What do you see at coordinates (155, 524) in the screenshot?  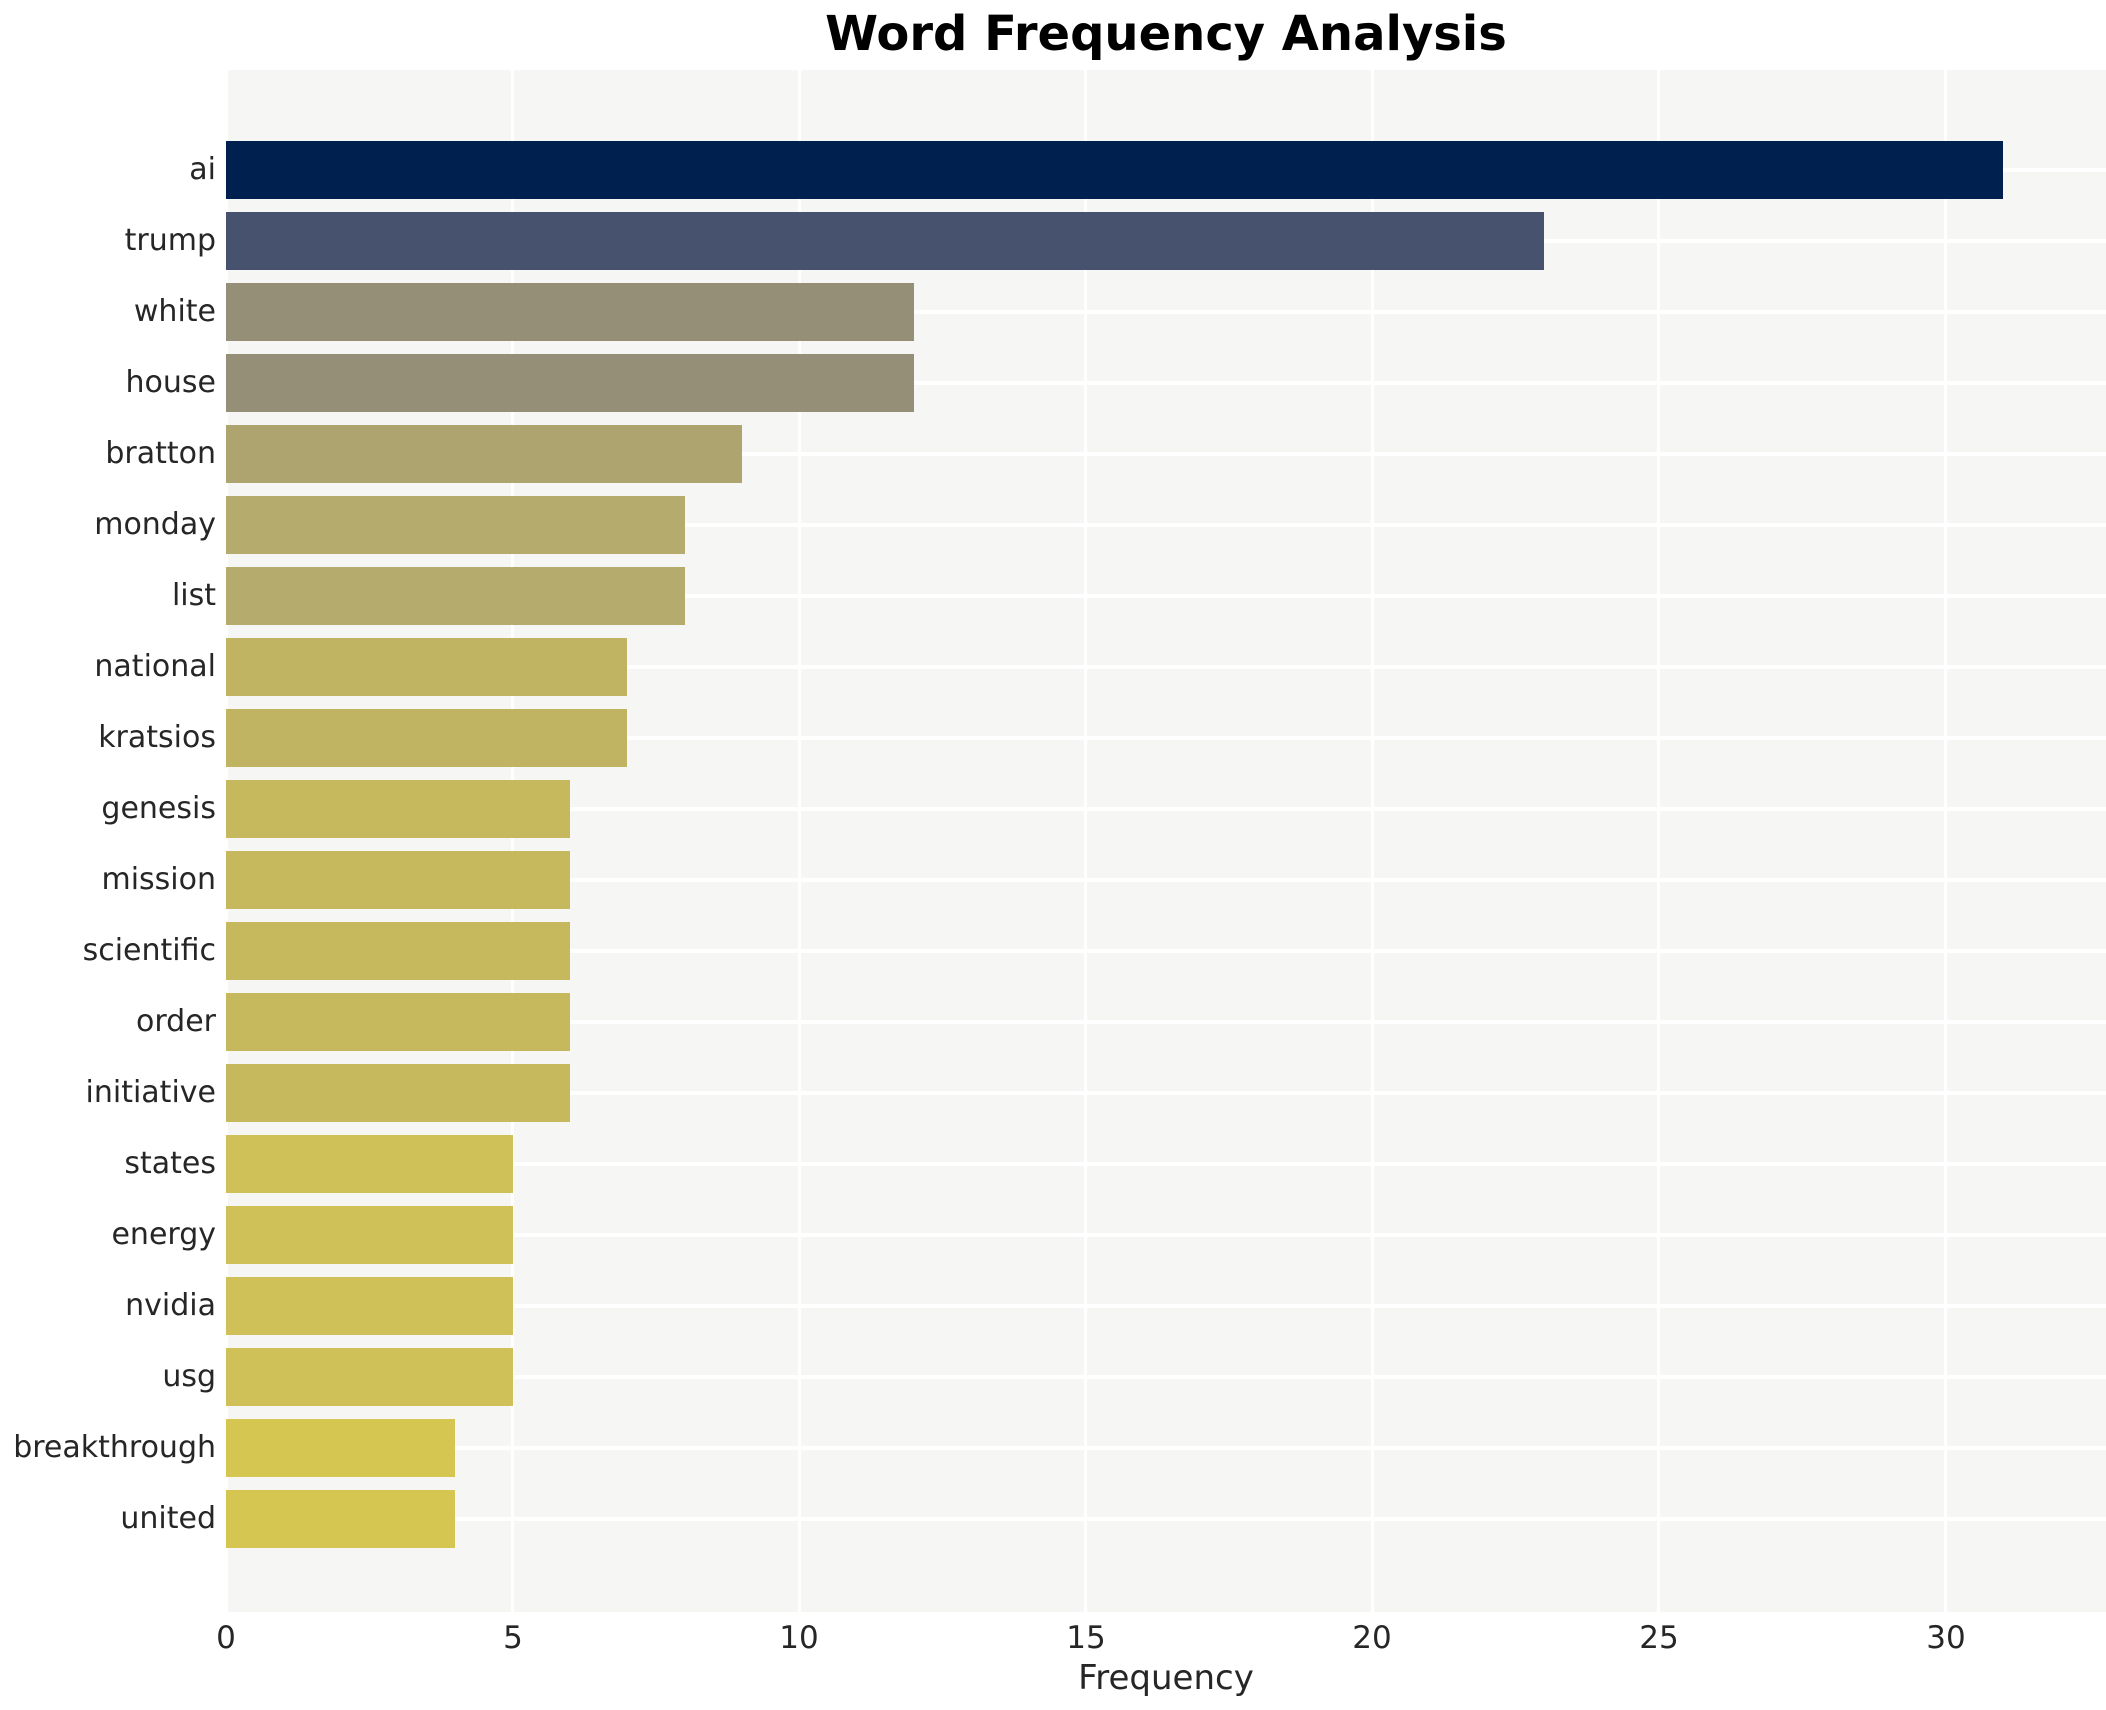 I see `y-tick-label: monday` at bounding box center [155, 524].